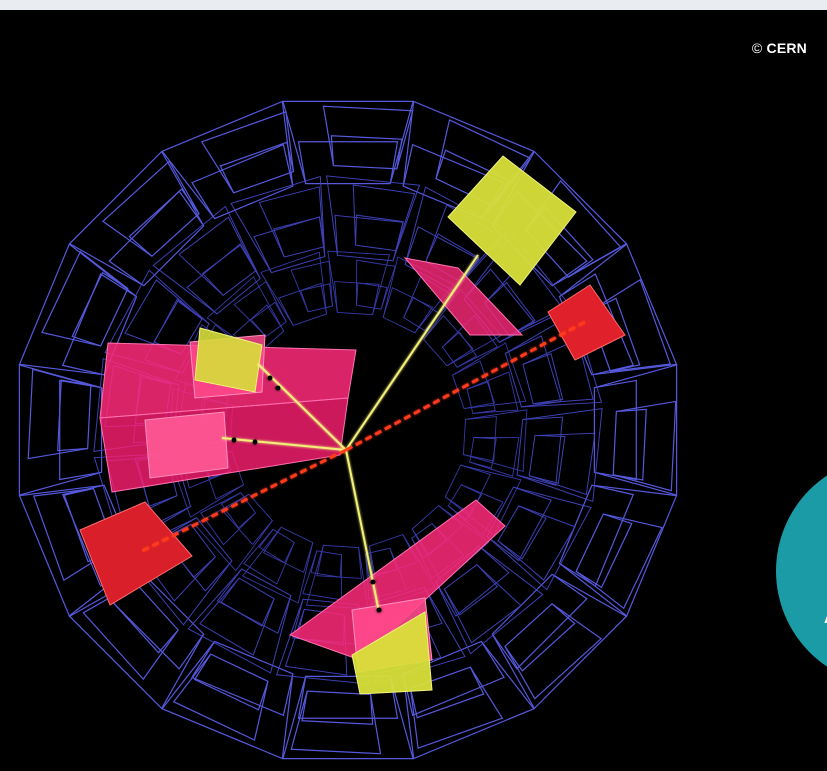  What do you see at coordinates (512, 220) in the screenshot?
I see `yellow-cell-top-right` at bounding box center [512, 220].